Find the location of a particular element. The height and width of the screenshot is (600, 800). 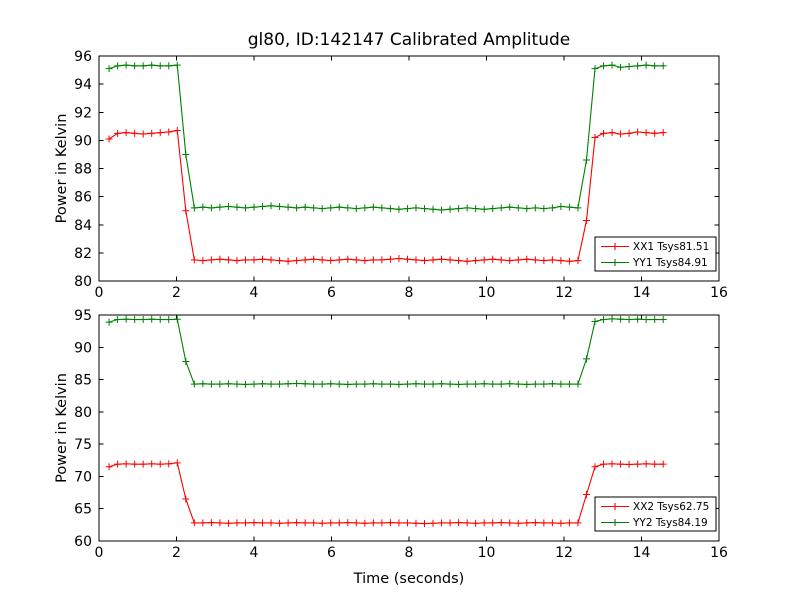

y-tick-label: 65 is located at coordinates (83, 510).